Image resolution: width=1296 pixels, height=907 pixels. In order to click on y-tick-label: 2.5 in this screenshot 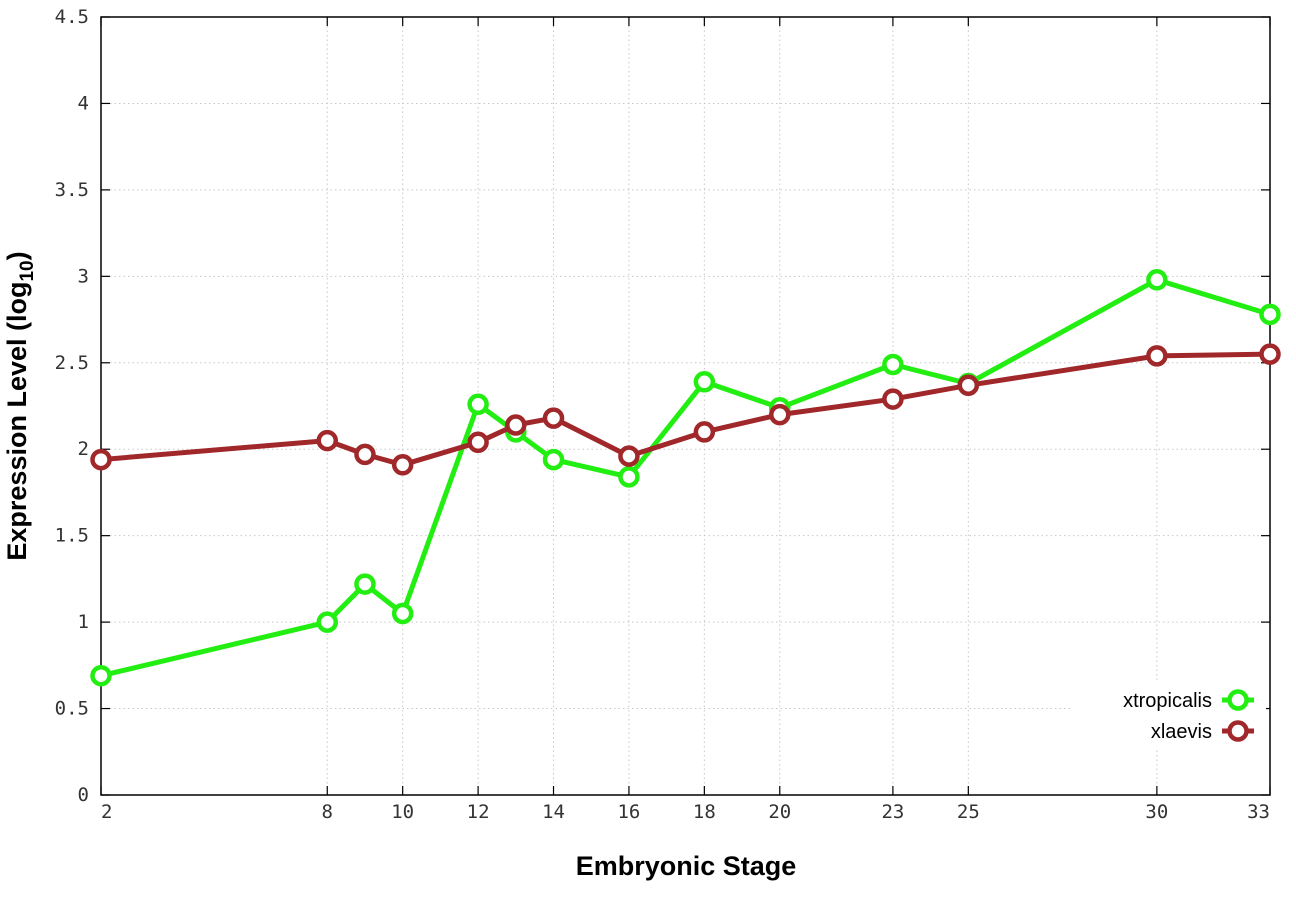, I will do `click(72, 363)`.